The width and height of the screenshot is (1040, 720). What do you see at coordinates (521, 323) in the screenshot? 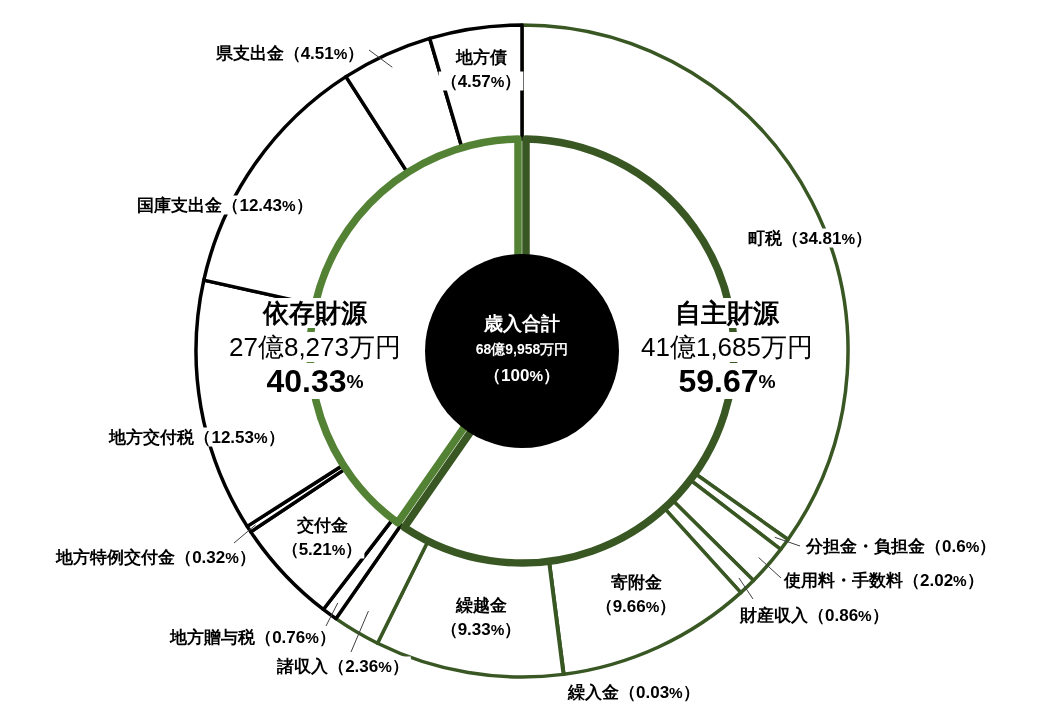
I see `text: 歳入合計` at bounding box center [521, 323].